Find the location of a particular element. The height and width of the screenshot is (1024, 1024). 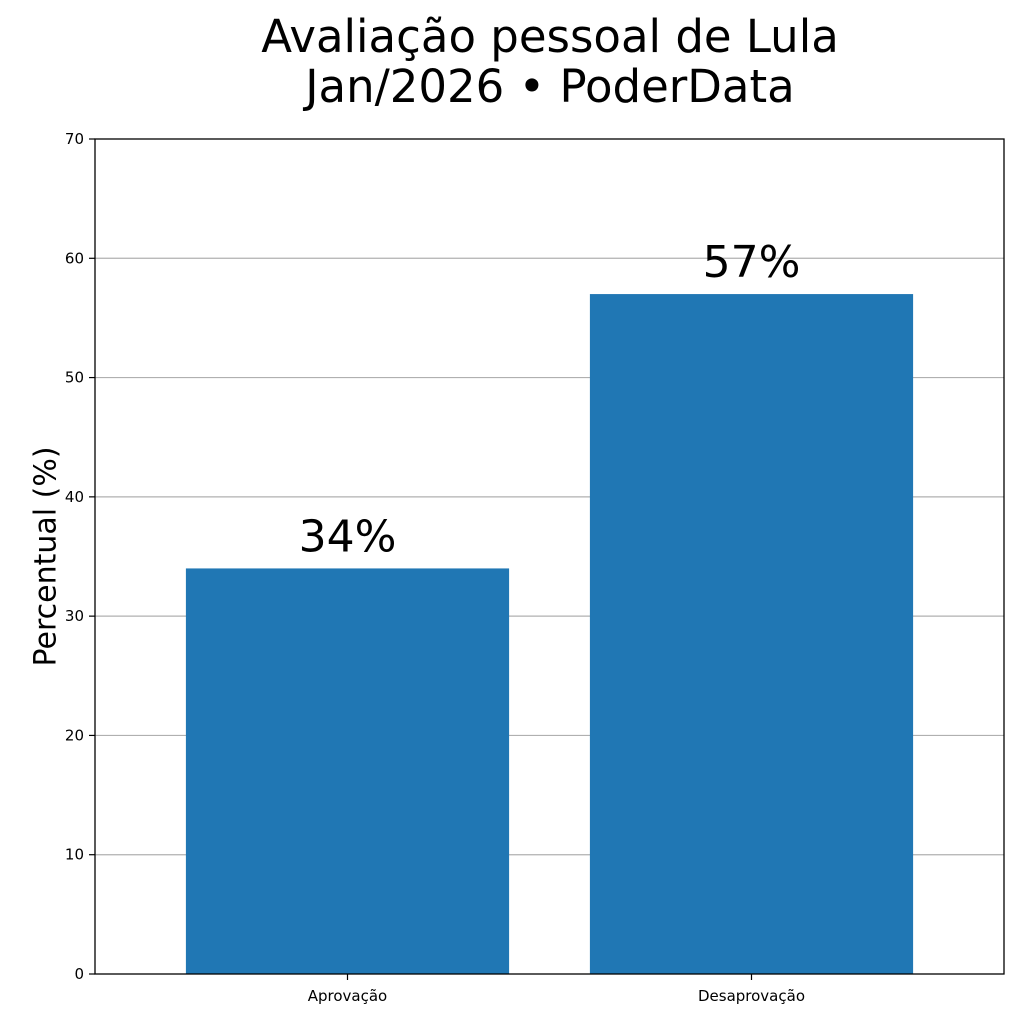

y-axis-label: Percentual (%) is located at coordinates (46, 556).